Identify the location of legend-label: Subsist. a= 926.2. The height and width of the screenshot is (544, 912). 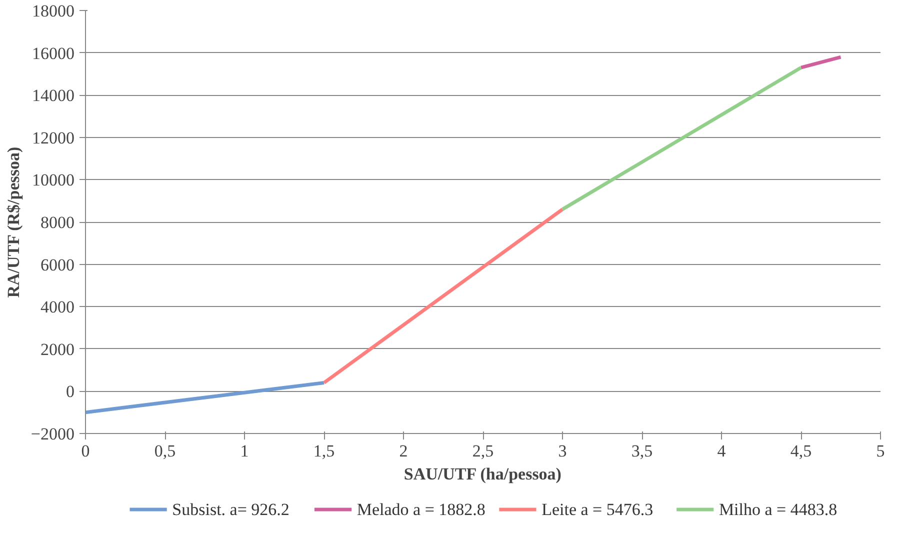
(231, 509).